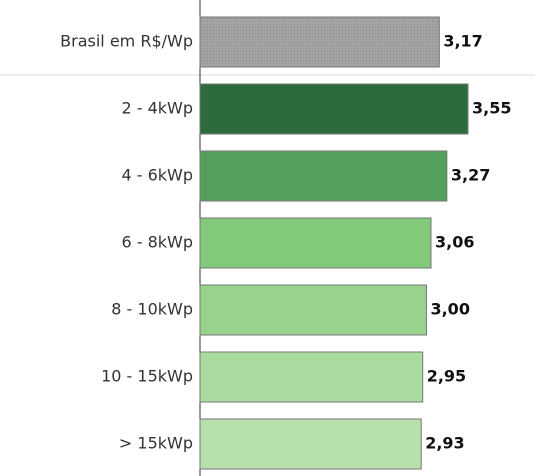 The height and width of the screenshot is (476, 535). What do you see at coordinates (157, 242) in the screenshot?
I see `category-label: 6 - 8kWp` at bounding box center [157, 242].